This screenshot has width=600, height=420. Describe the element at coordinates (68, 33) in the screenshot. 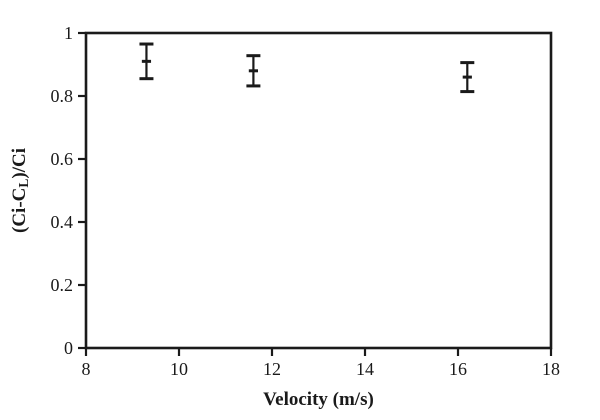

I see `y-axis-tick-label: 1` at that location.